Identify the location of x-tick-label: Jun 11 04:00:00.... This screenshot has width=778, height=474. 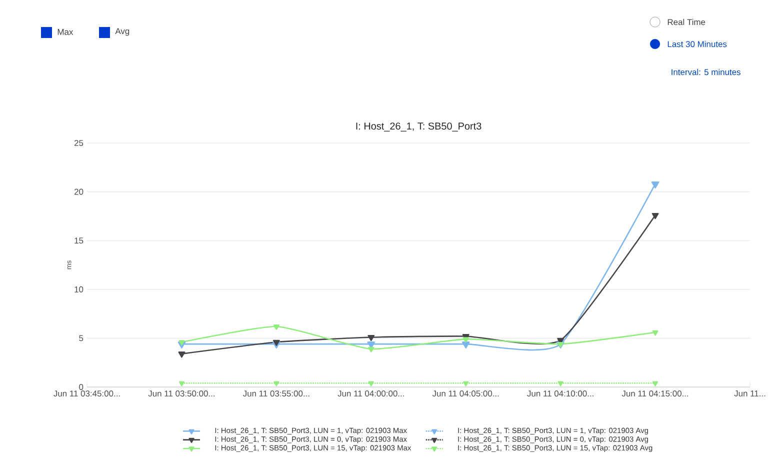
(371, 393).